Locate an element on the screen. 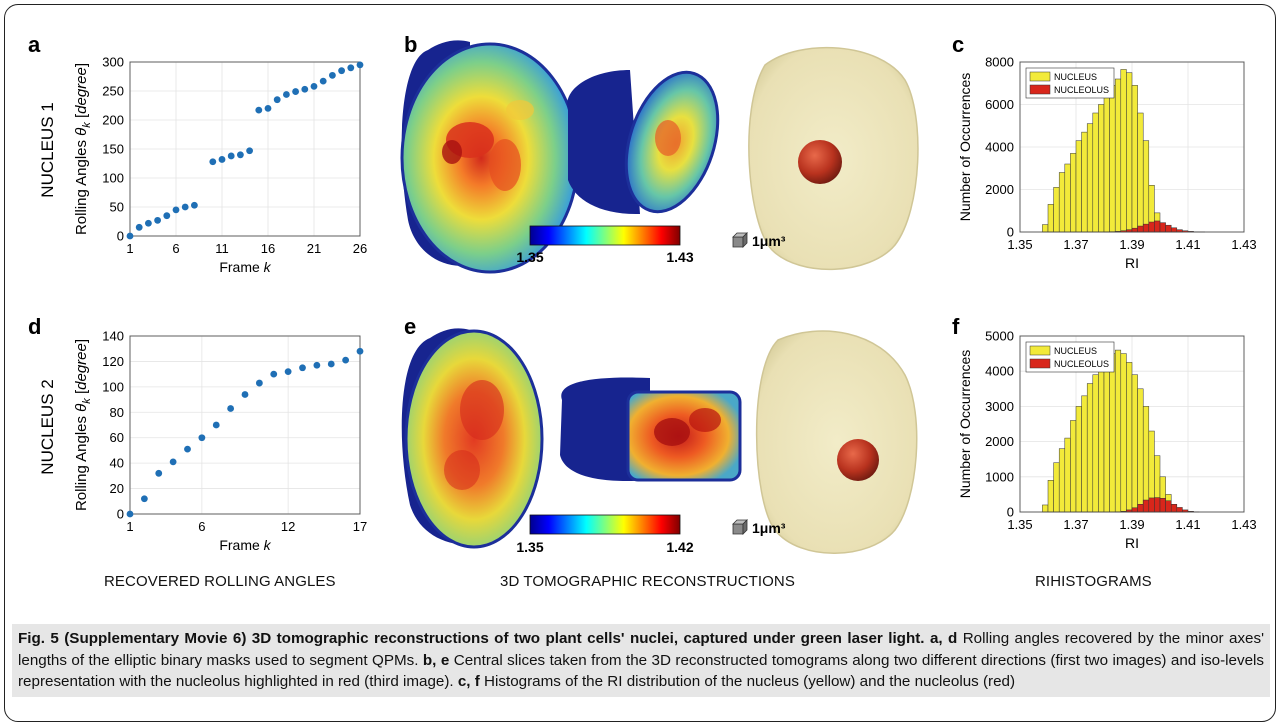 The image size is (1284, 728). y-tick-label: 300 is located at coordinates (113, 62).